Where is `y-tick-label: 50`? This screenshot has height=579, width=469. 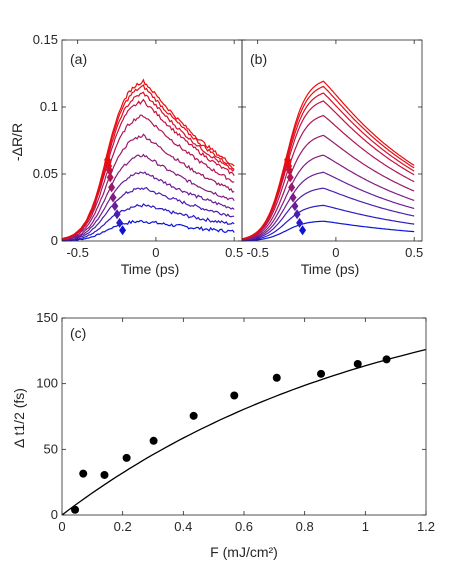
y-tick-label: 50 is located at coordinates (51, 448).